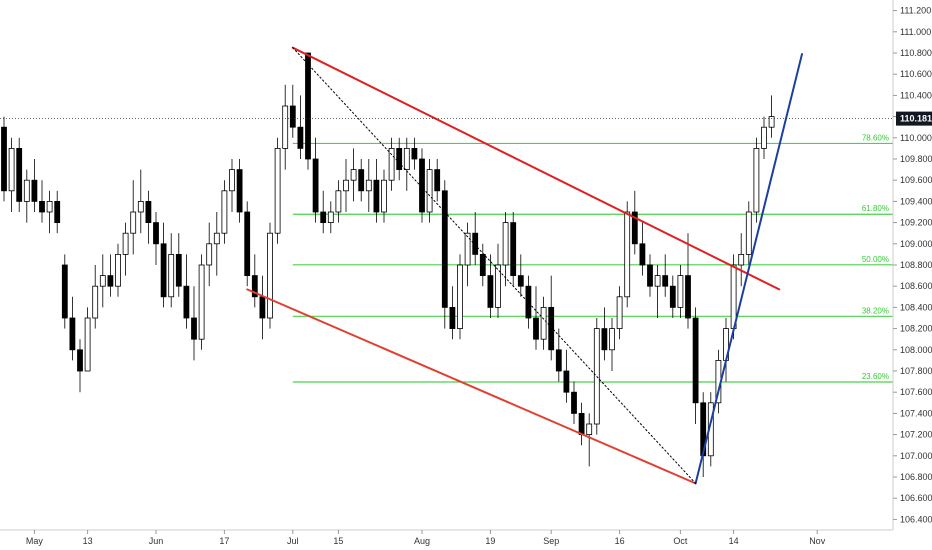 The image size is (932, 550). I want to click on y-tick-label-4: 107.200, so click(916, 435).